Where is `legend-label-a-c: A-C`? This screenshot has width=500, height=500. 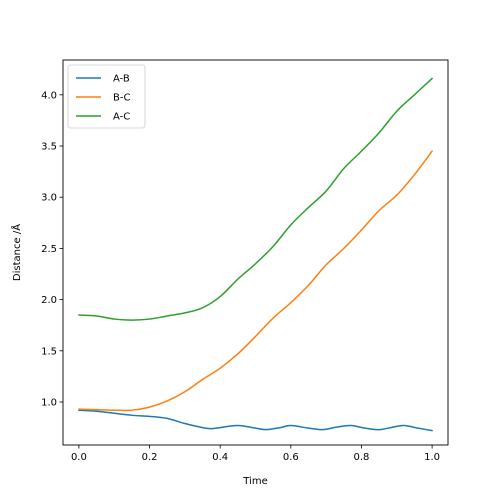 legend-label-a-c: A-C is located at coordinates (121, 117).